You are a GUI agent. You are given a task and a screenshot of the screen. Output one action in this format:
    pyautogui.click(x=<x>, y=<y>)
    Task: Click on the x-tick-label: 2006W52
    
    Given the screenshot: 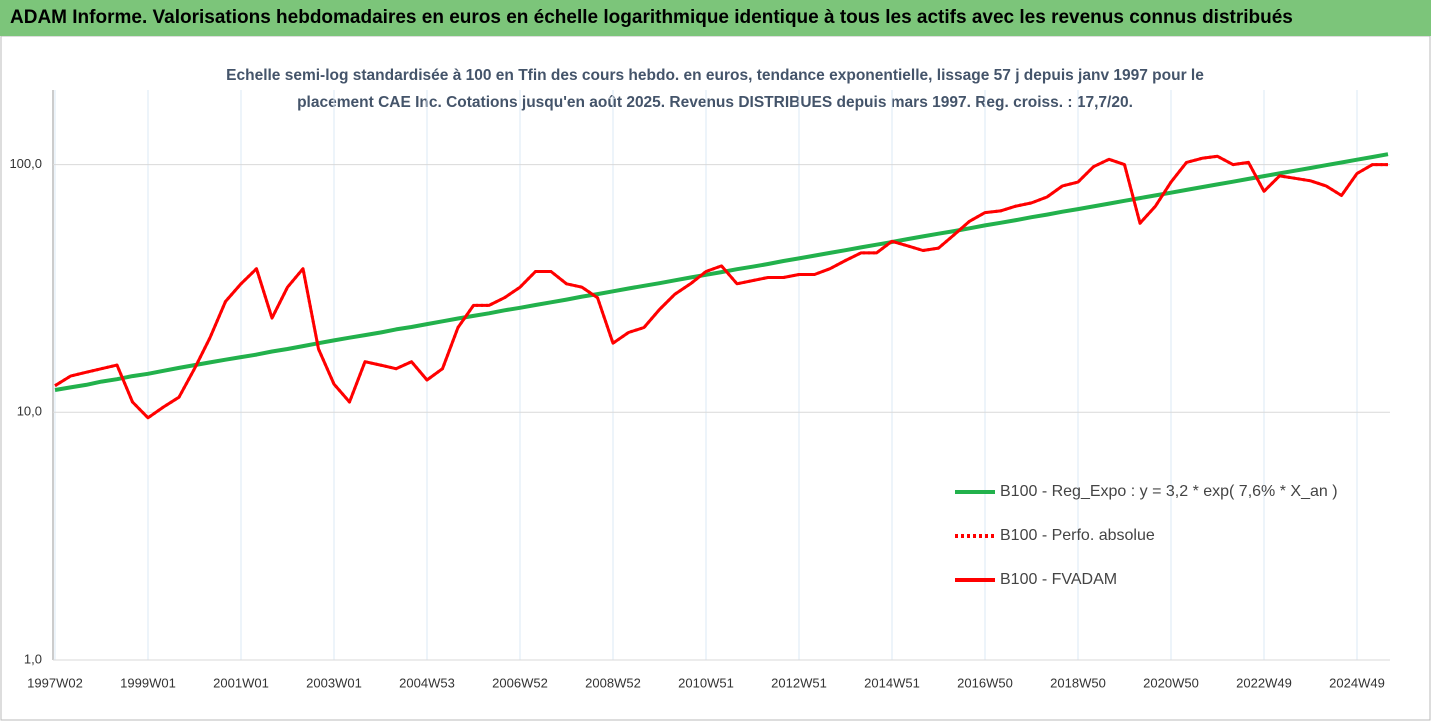 What is the action you would take?
    pyautogui.click(x=520, y=682)
    